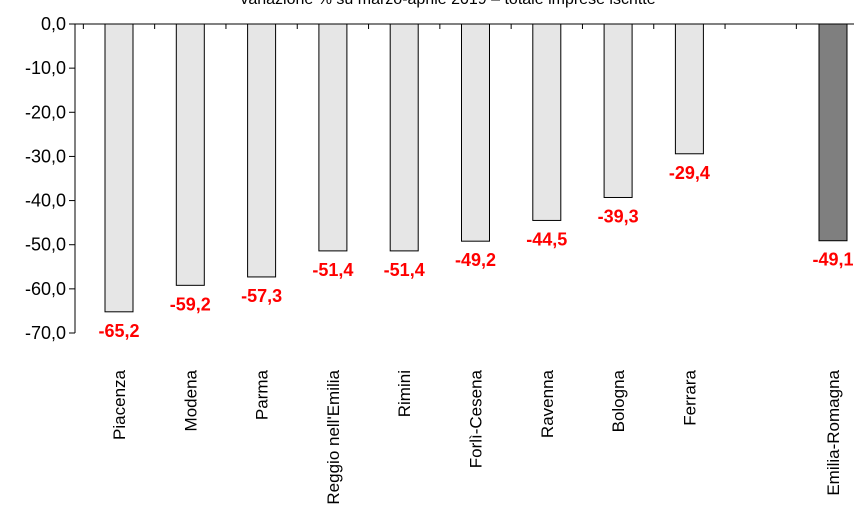 The height and width of the screenshot is (513, 854). Describe the element at coordinates (45, 289) in the screenshot. I see `y-tick-label: -60,0` at that location.